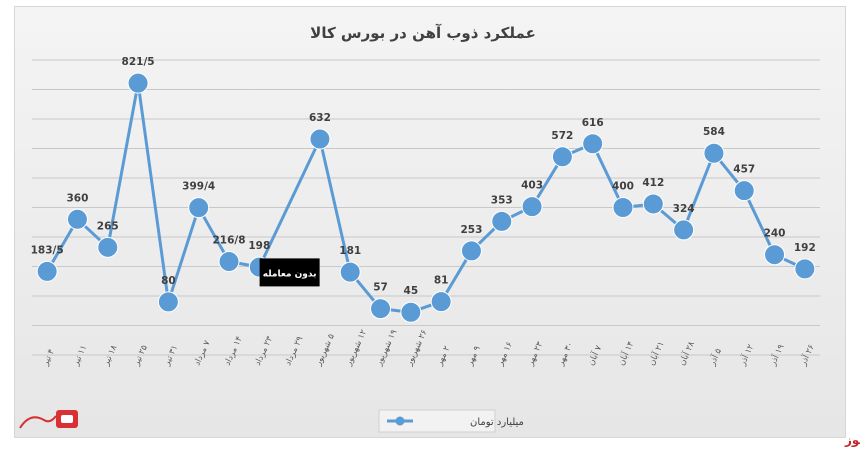 Image resolution: width=860 pixels, height=453 pixels. What do you see at coordinates (168, 281) in the screenshot?
I see `data-label: 80` at bounding box center [168, 281].